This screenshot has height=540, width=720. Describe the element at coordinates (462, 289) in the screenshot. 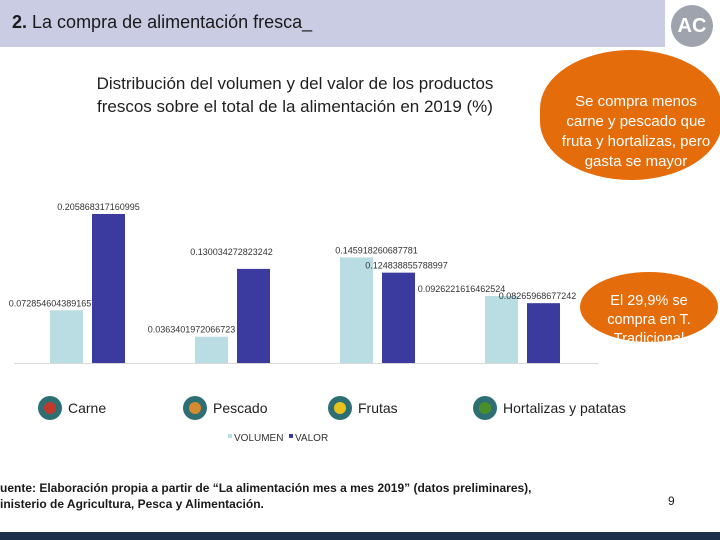

I see `data-label-volumen-3: 0.0926221616462524` at that location.